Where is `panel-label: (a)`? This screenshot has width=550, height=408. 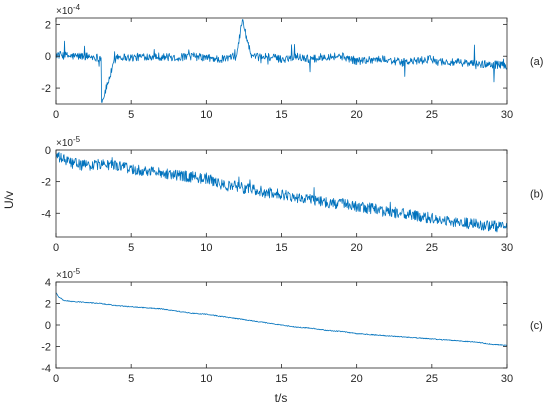
panel-label: (a) is located at coordinates (536, 62).